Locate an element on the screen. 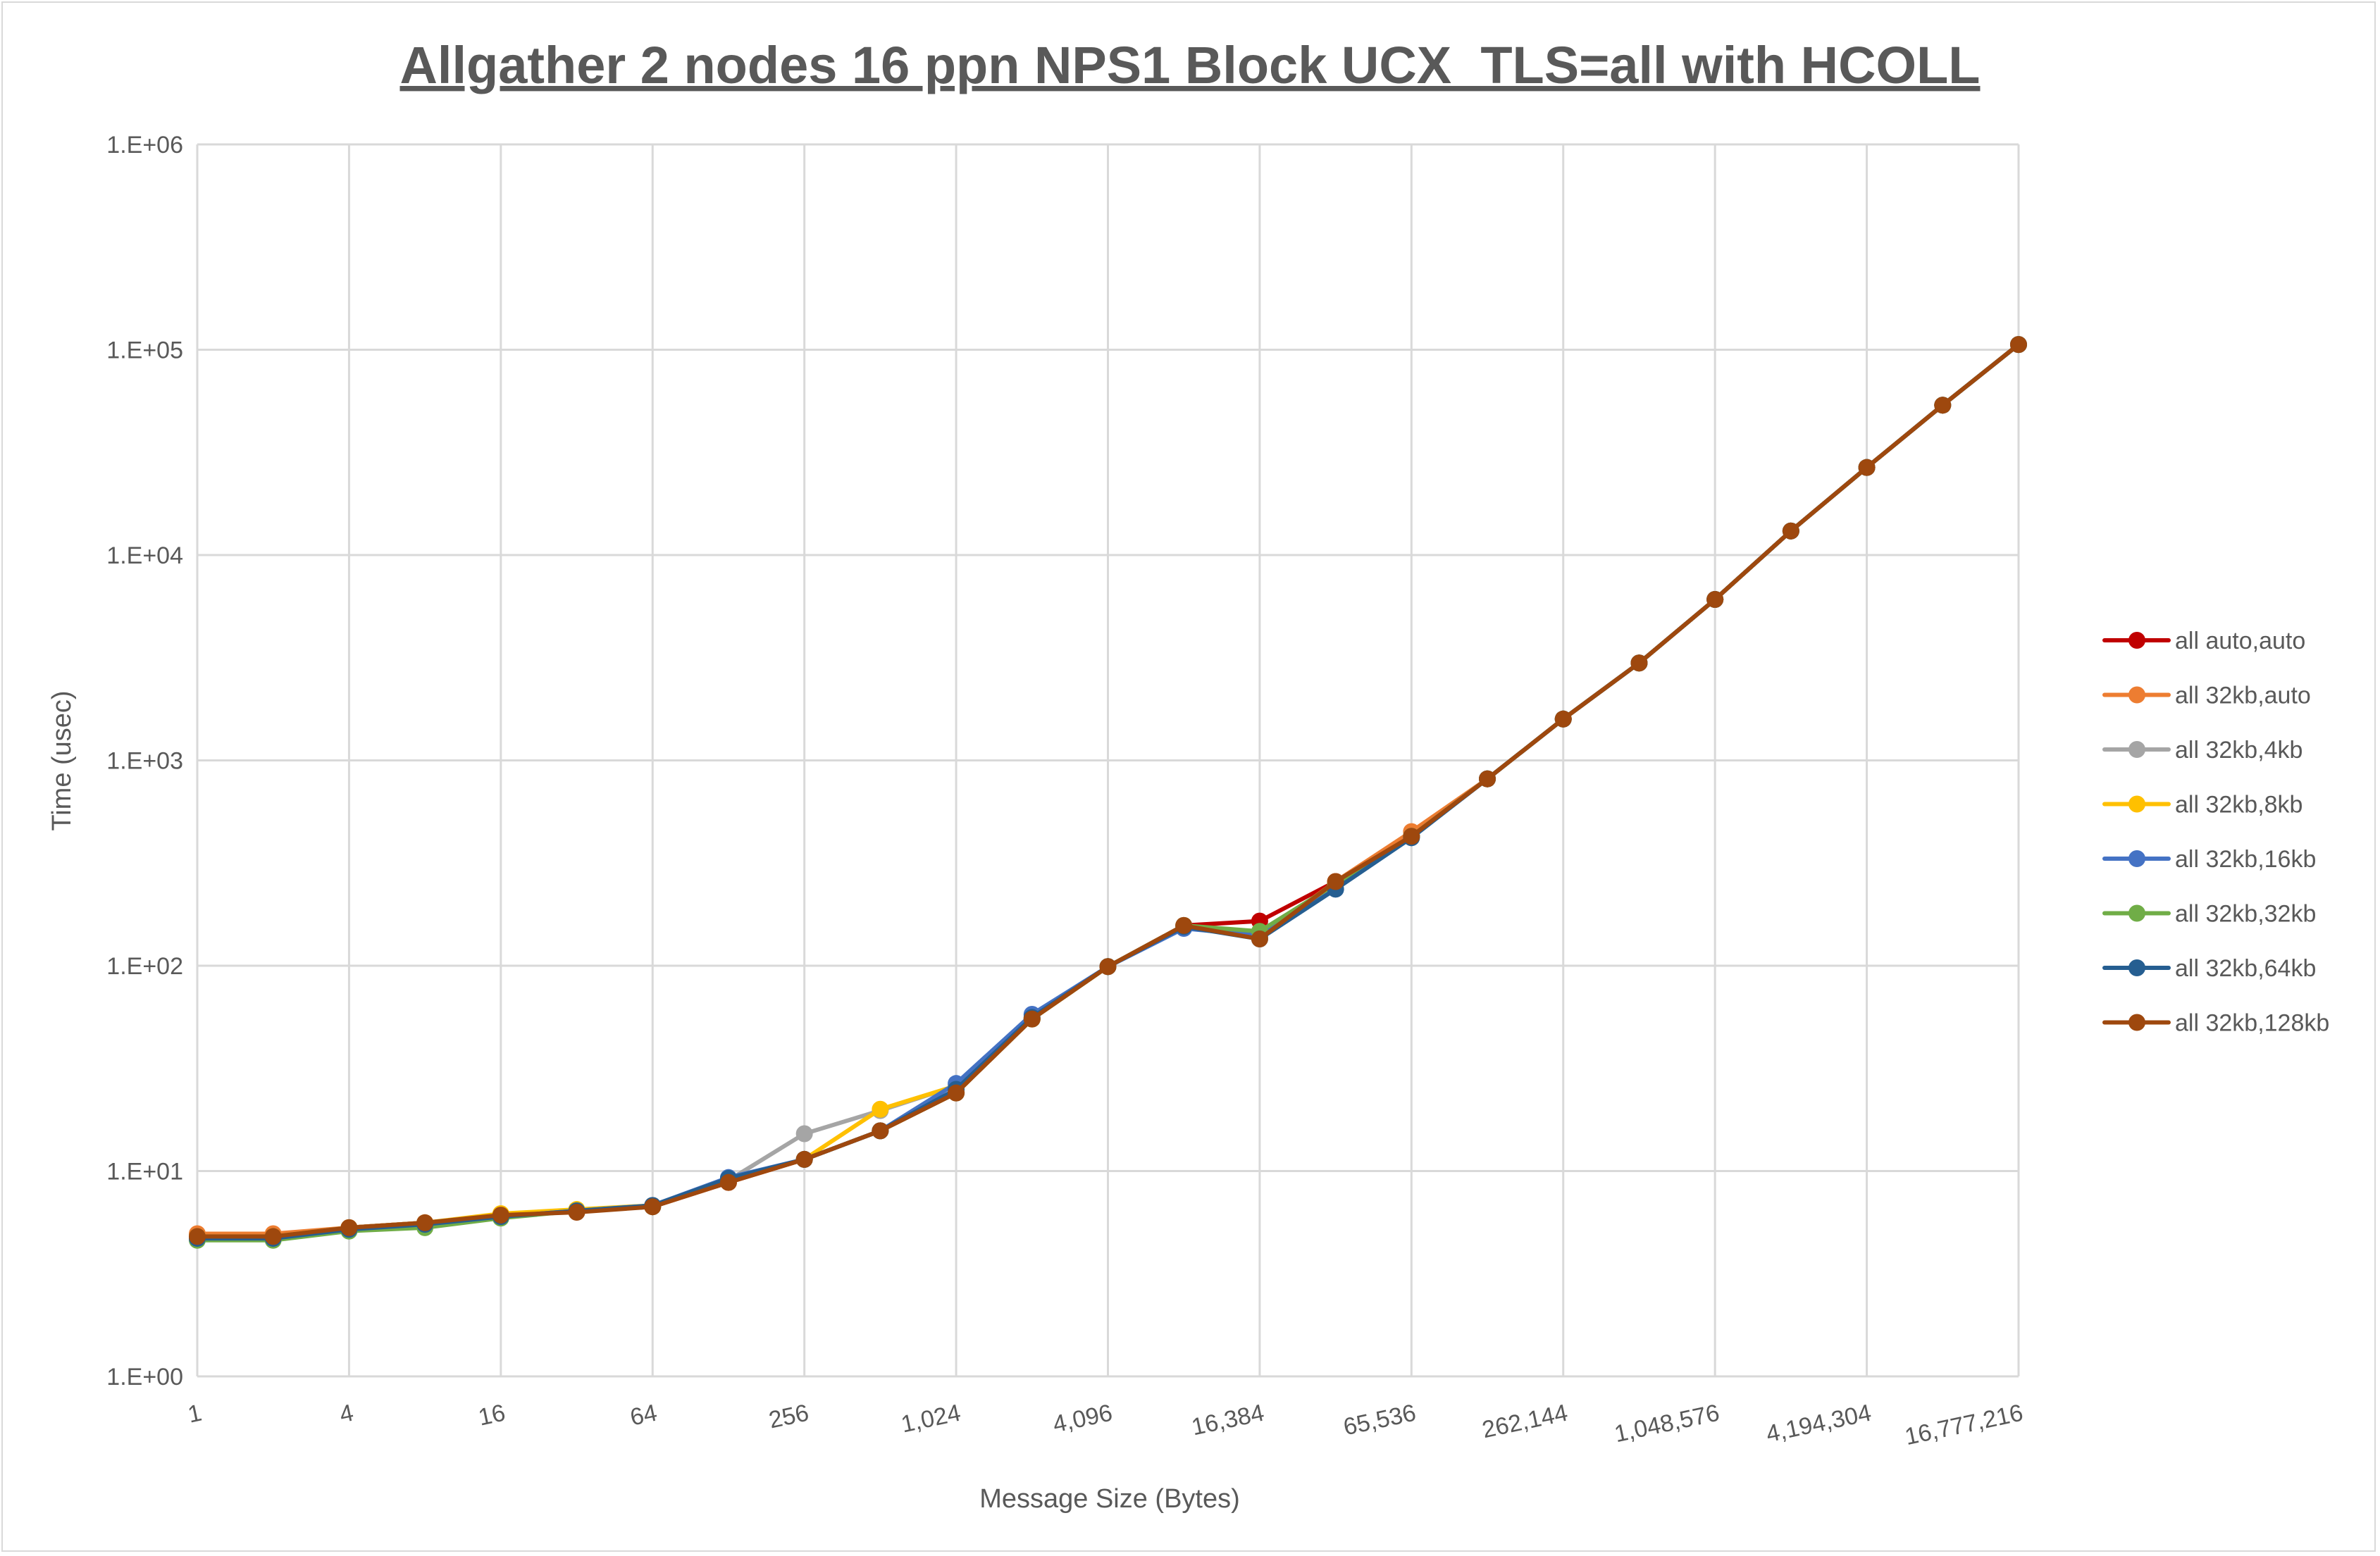 This screenshot has height=1556, width=2380. y-tick-label: 1.E+01 is located at coordinates (144, 1172).